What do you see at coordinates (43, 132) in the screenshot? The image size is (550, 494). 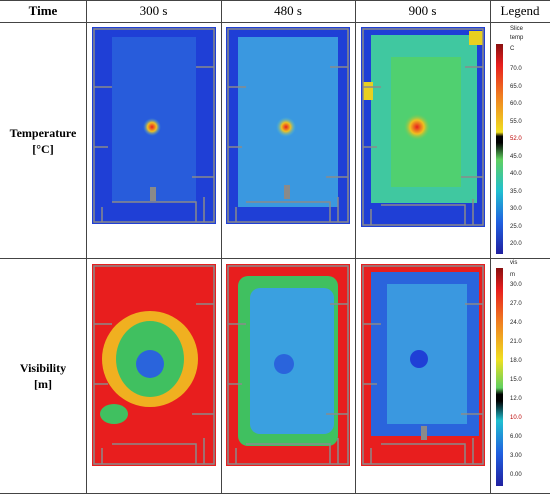 I see `temperature-label: Temperature` at bounding box center [43, 132].